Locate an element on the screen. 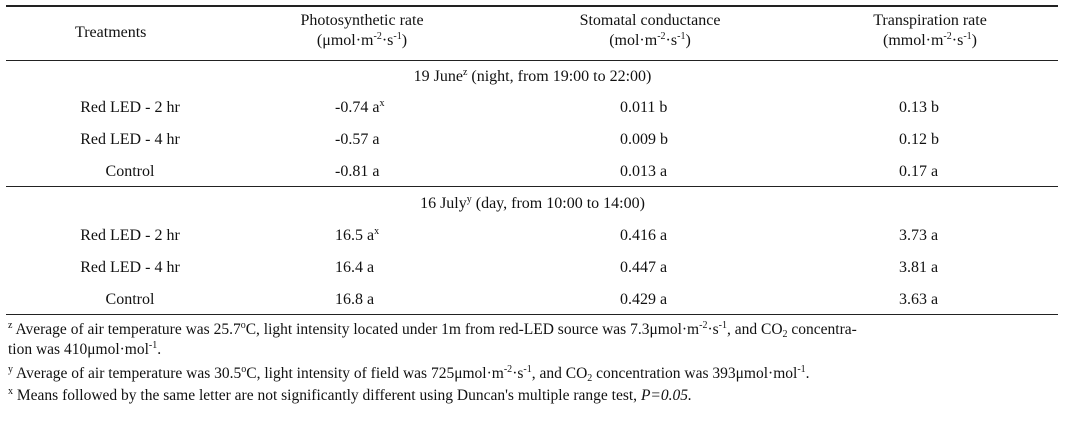 Image resolution: width=1065 pixels, height=429 pixels. table-row: Red LED - 2 hr -0.74 ax 0.011 b 0.13 b is located at coordinates (532, 108).